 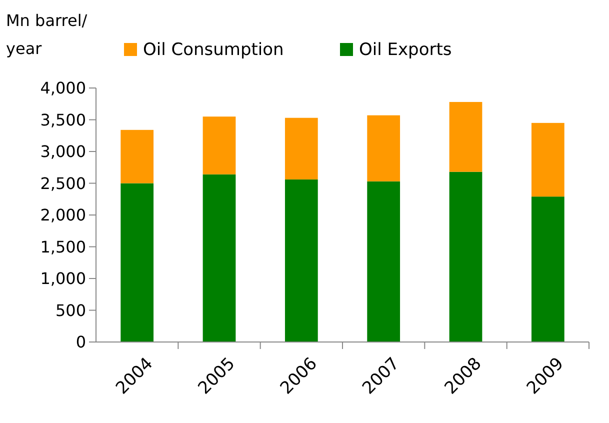 I want to click on y-tick-label: 0, so click(x=81, y=342).